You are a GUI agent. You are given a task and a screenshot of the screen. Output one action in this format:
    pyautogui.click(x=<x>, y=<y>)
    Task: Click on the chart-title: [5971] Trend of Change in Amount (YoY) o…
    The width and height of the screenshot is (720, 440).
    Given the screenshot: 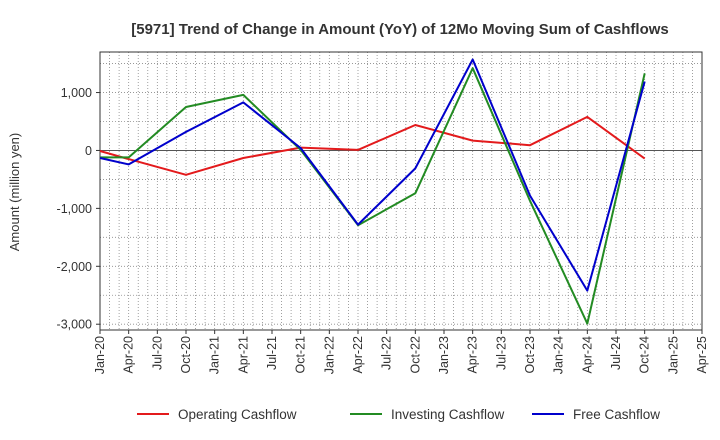 What is the action you would take?
    pyautogui.click(x=400, y=29)
    